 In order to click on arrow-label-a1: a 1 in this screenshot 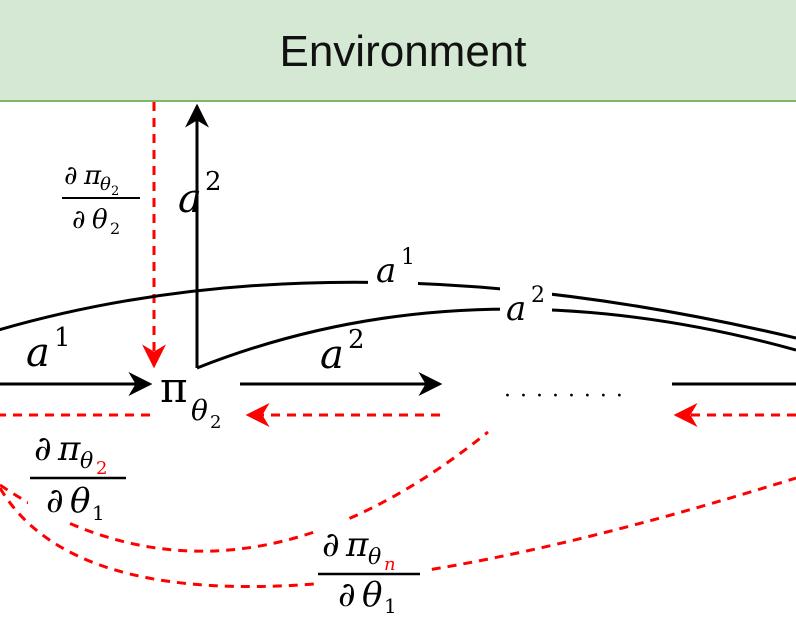, I will do `click(48, 349)`.